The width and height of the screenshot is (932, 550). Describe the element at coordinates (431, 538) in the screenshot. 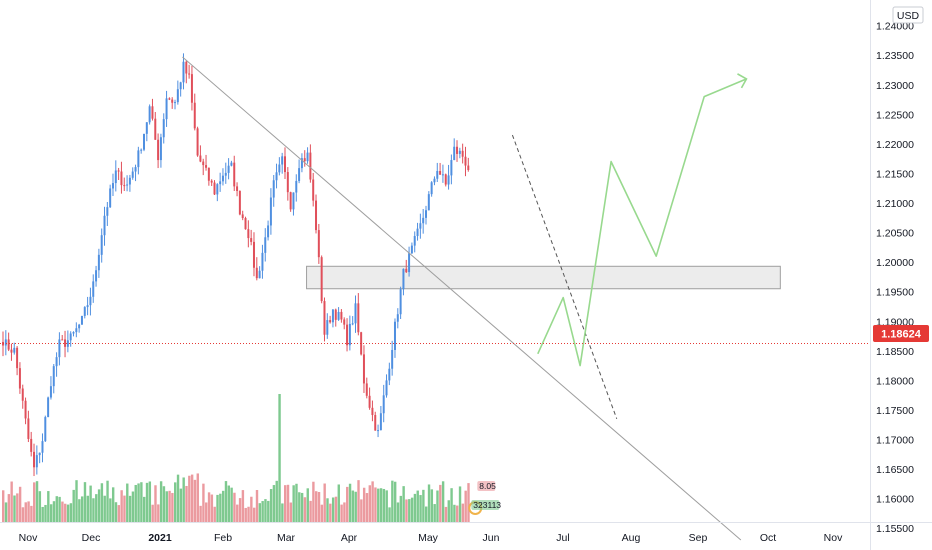

I see `time-axis: Nov Dec 2021 Feb Mar Apr May Jun Jul Aug Sep Oct Nov` at that location.